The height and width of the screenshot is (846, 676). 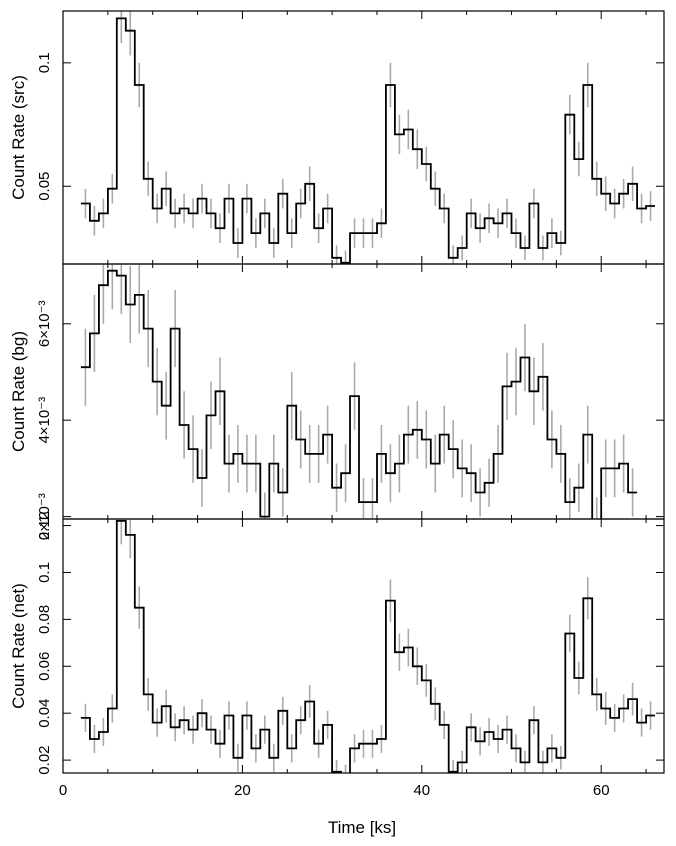 I want to click on y-tick-label: 2×10⁻³, so click(x=44, y=516).